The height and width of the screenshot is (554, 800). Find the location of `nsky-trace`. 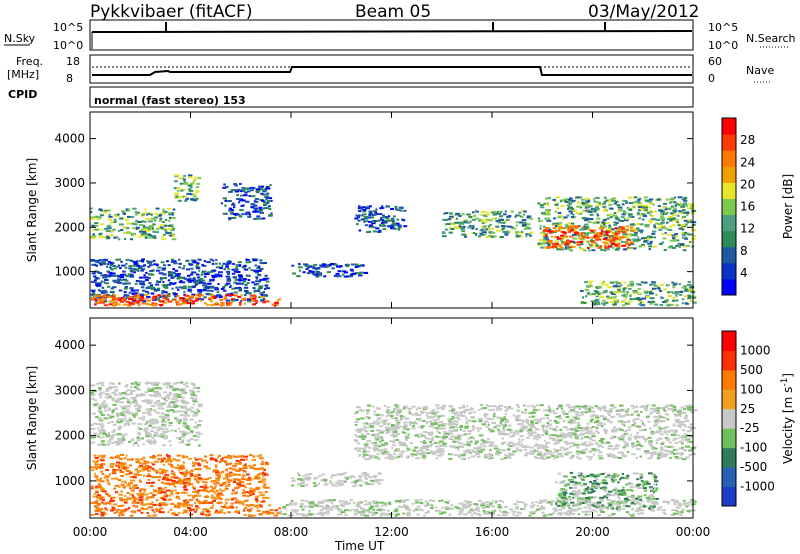

nsky-trace is located at coordinates (392, 31).